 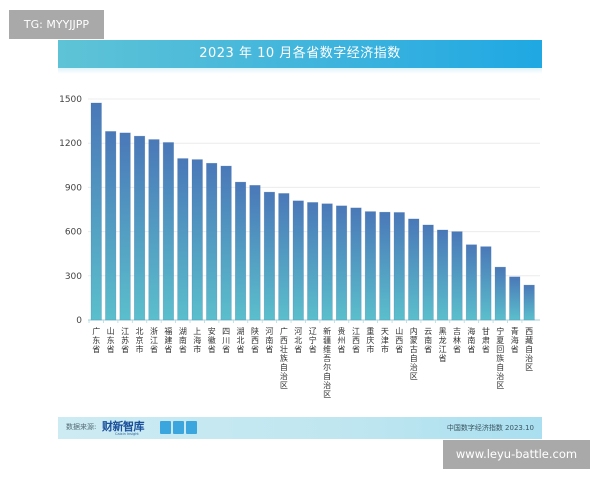 What do you see at coordinates (490, 428) in the screenshot?
I see `footer-note: 中国数字经济指数 2023.10` at bounding box center [490, 428].